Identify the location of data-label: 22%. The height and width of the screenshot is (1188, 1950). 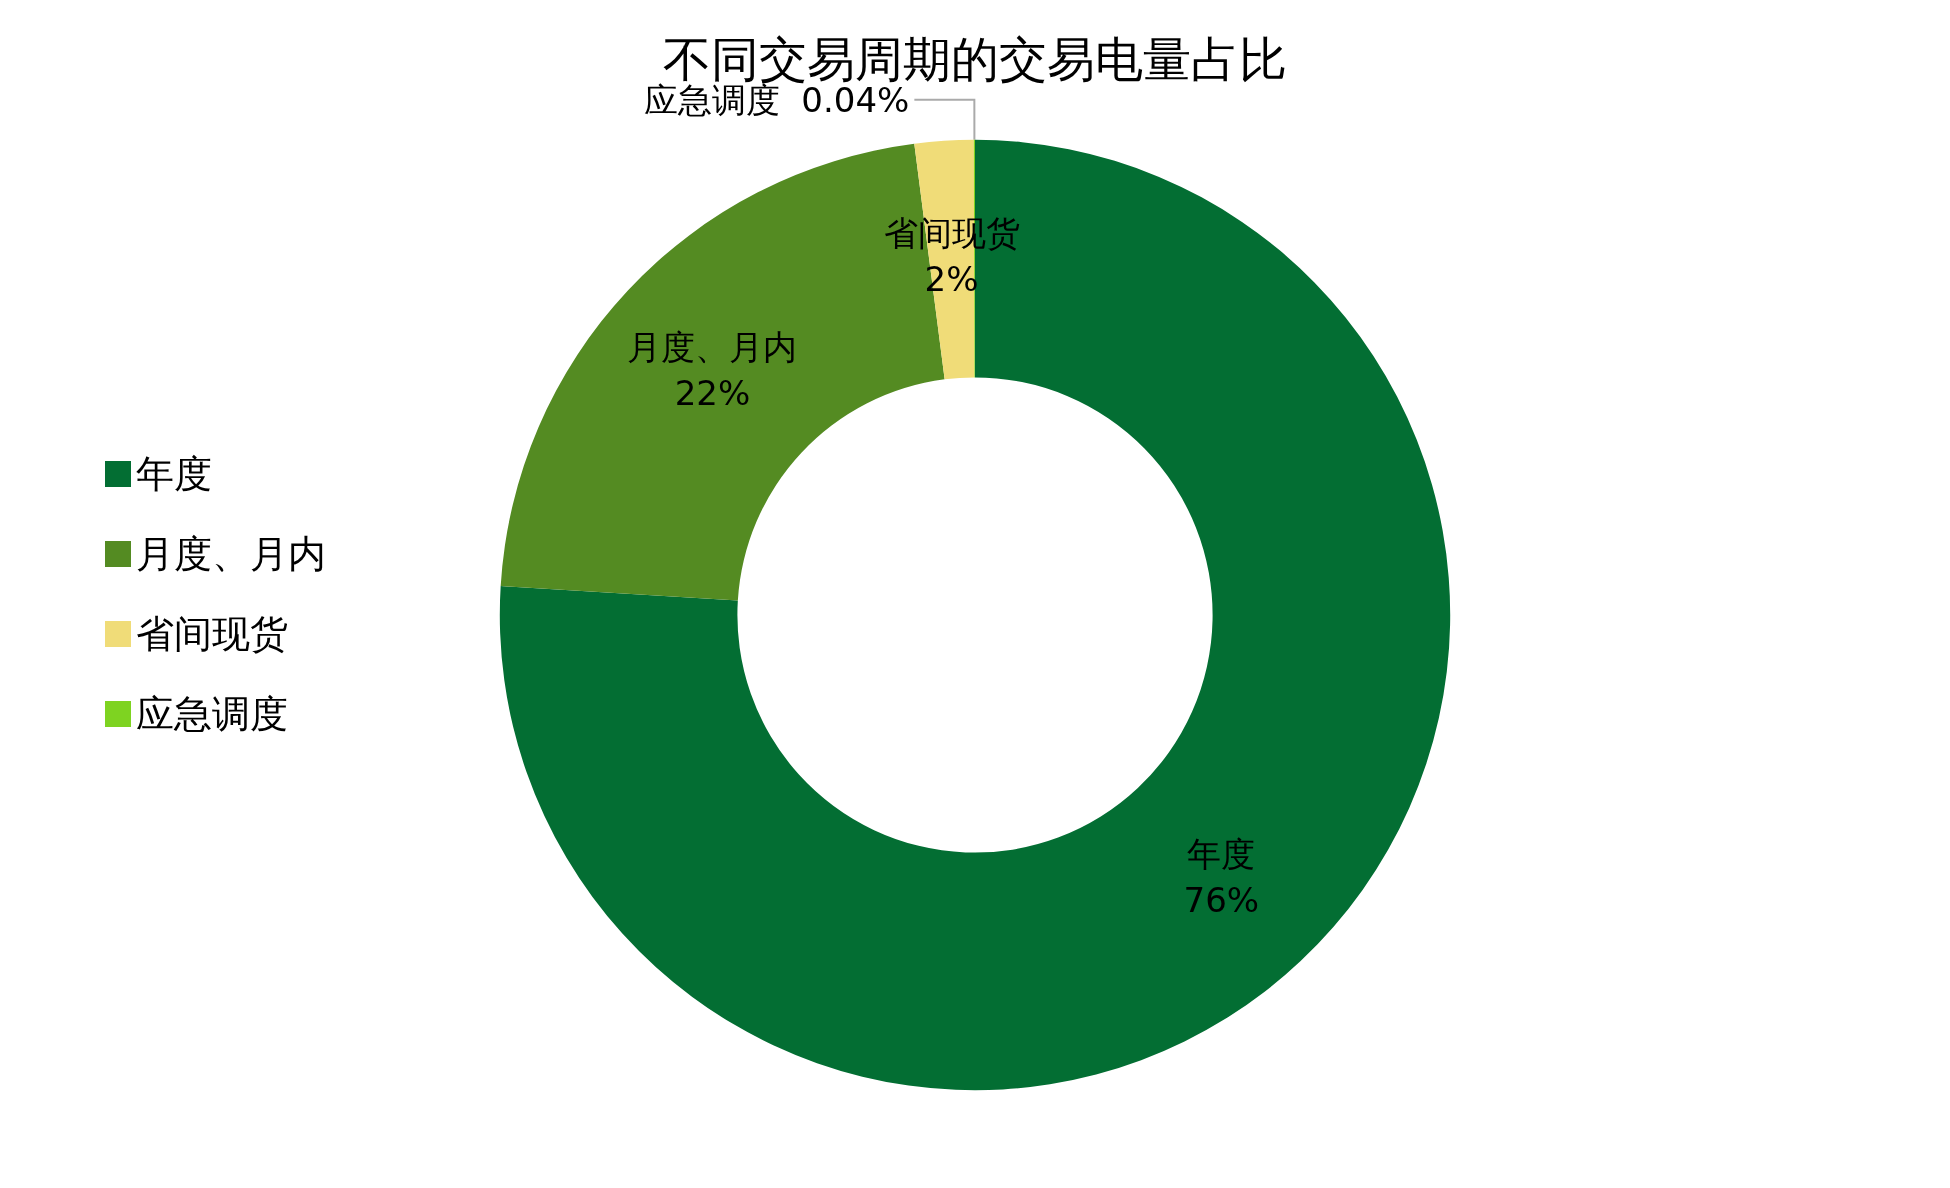
(712, 392).